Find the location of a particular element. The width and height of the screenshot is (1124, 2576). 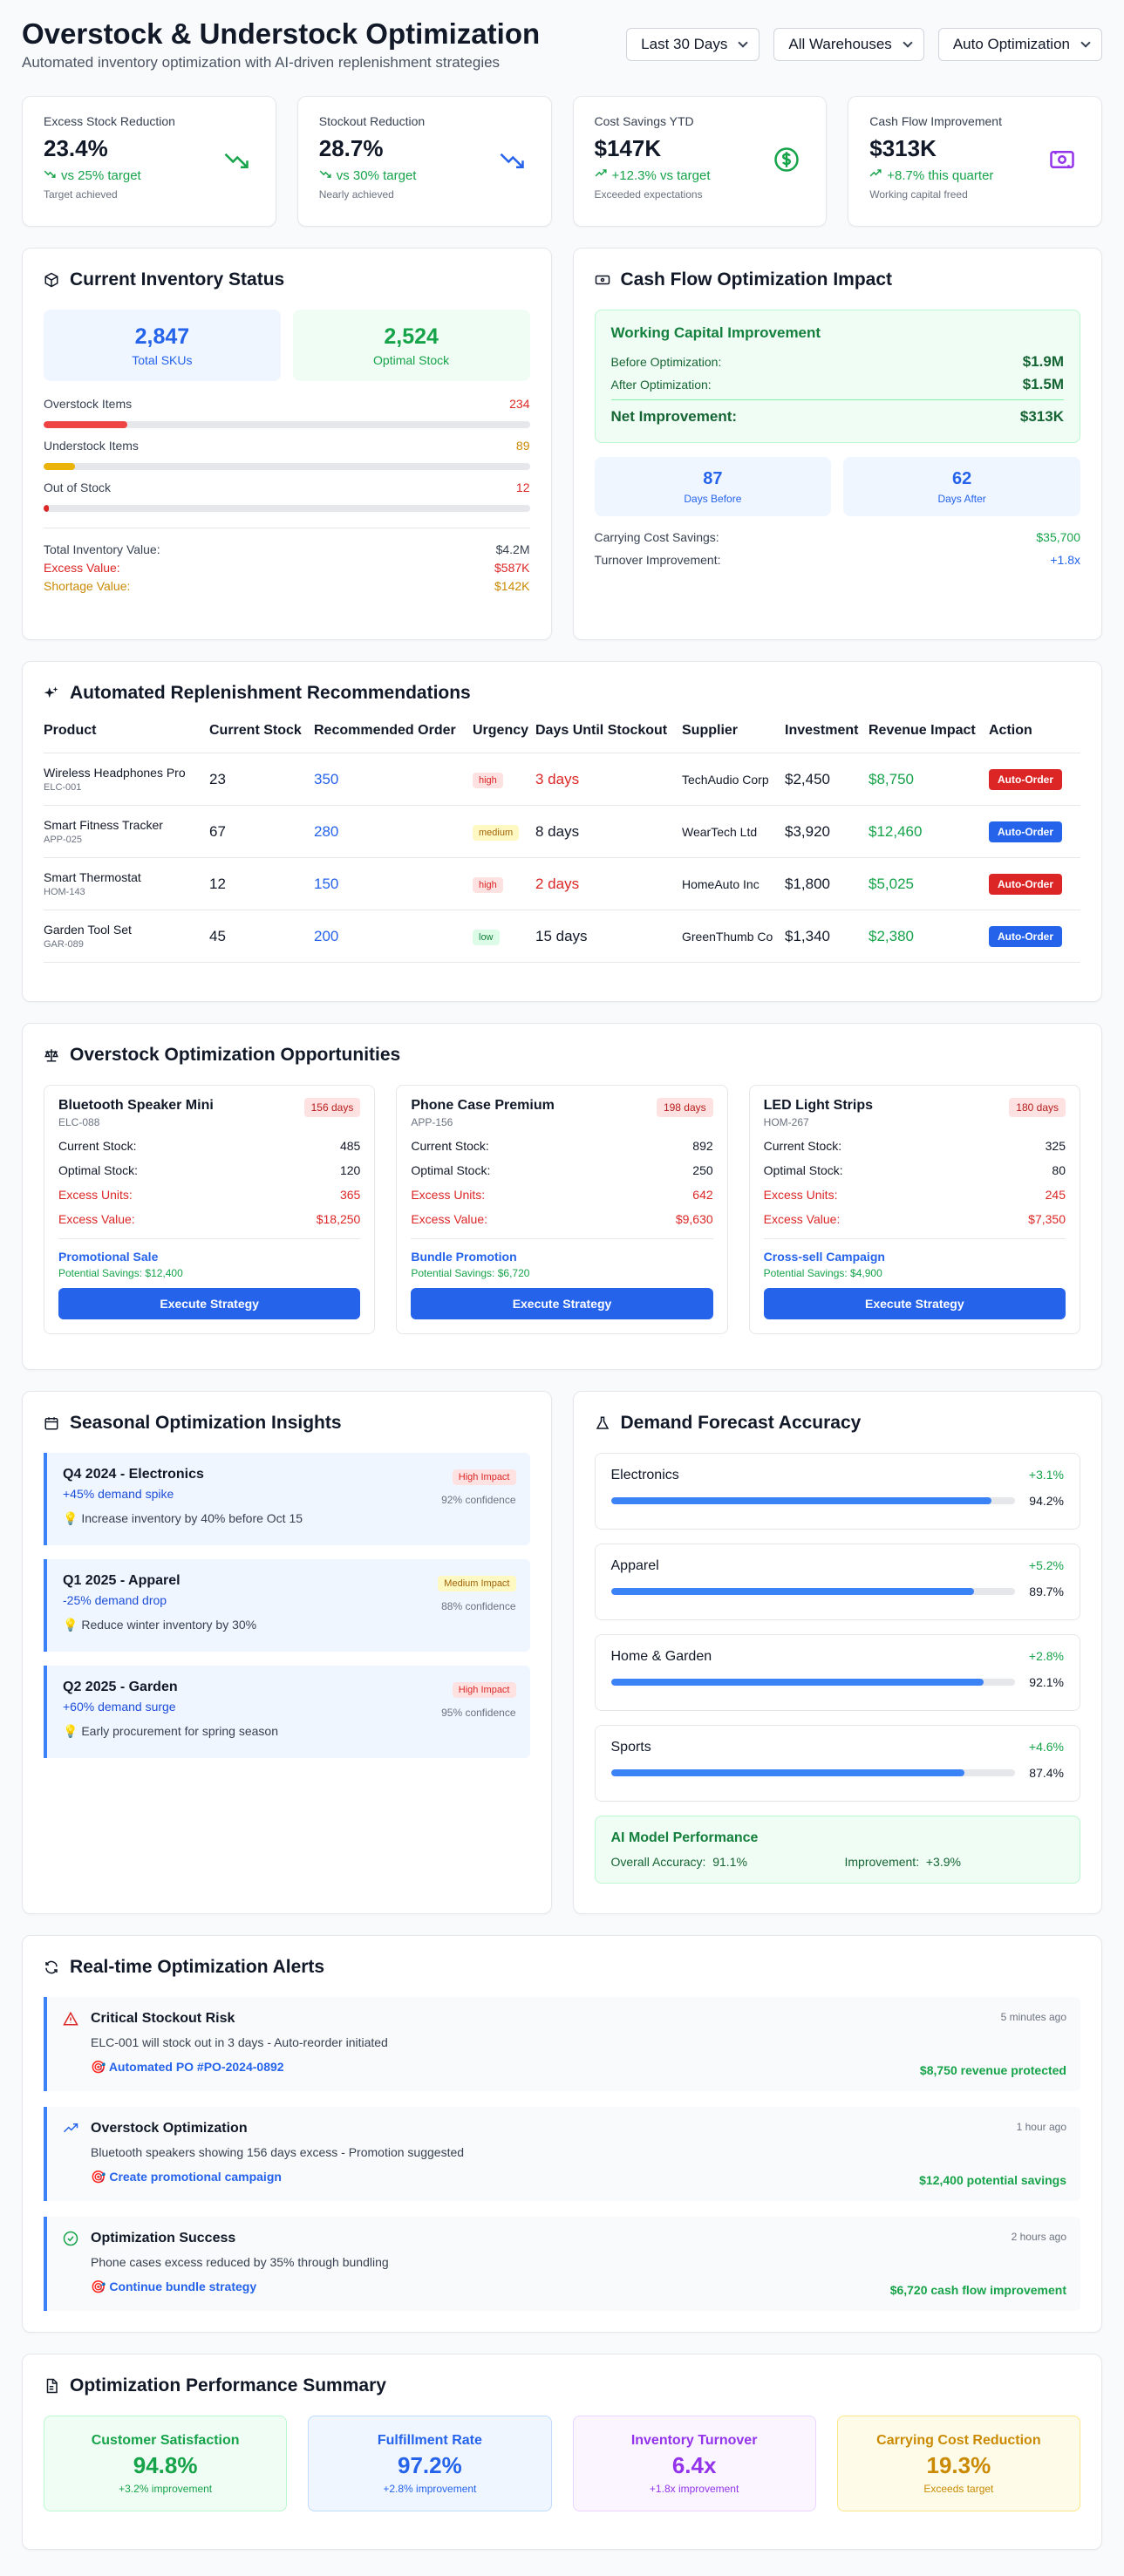

product-name: Smart Fitness Tracker is located at coordinates (103, 825).